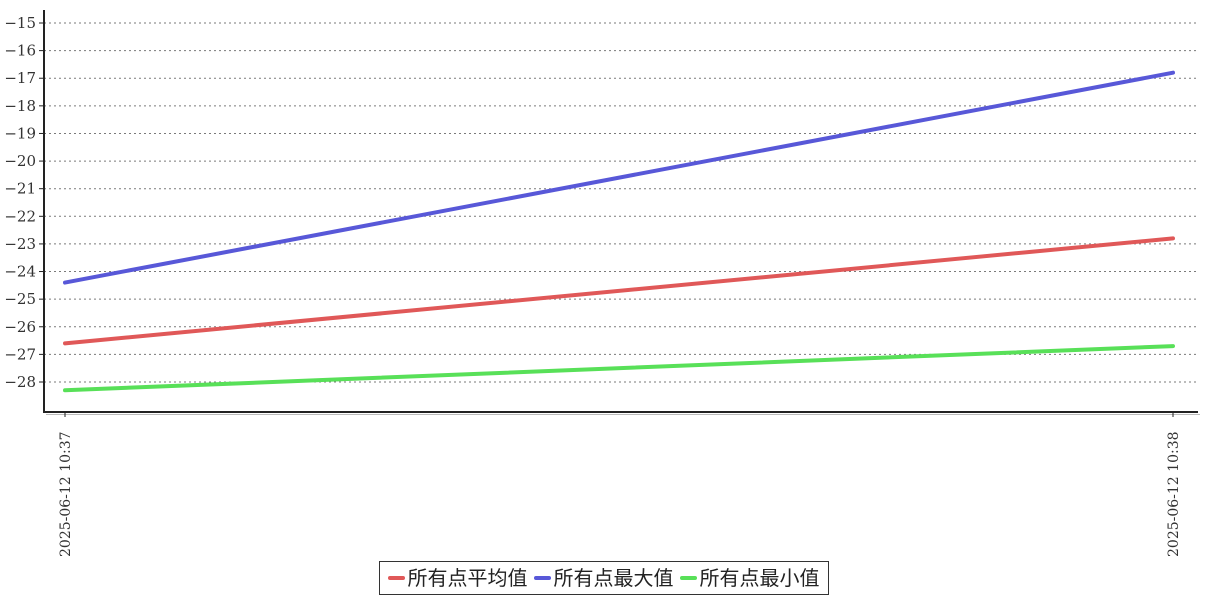 The height and width of the screenshot is (600, 1207). What do you see at coordinates (20, 244) in the screenshot?
I see `y-tick-label: −23` at bounding box center [20, 244].